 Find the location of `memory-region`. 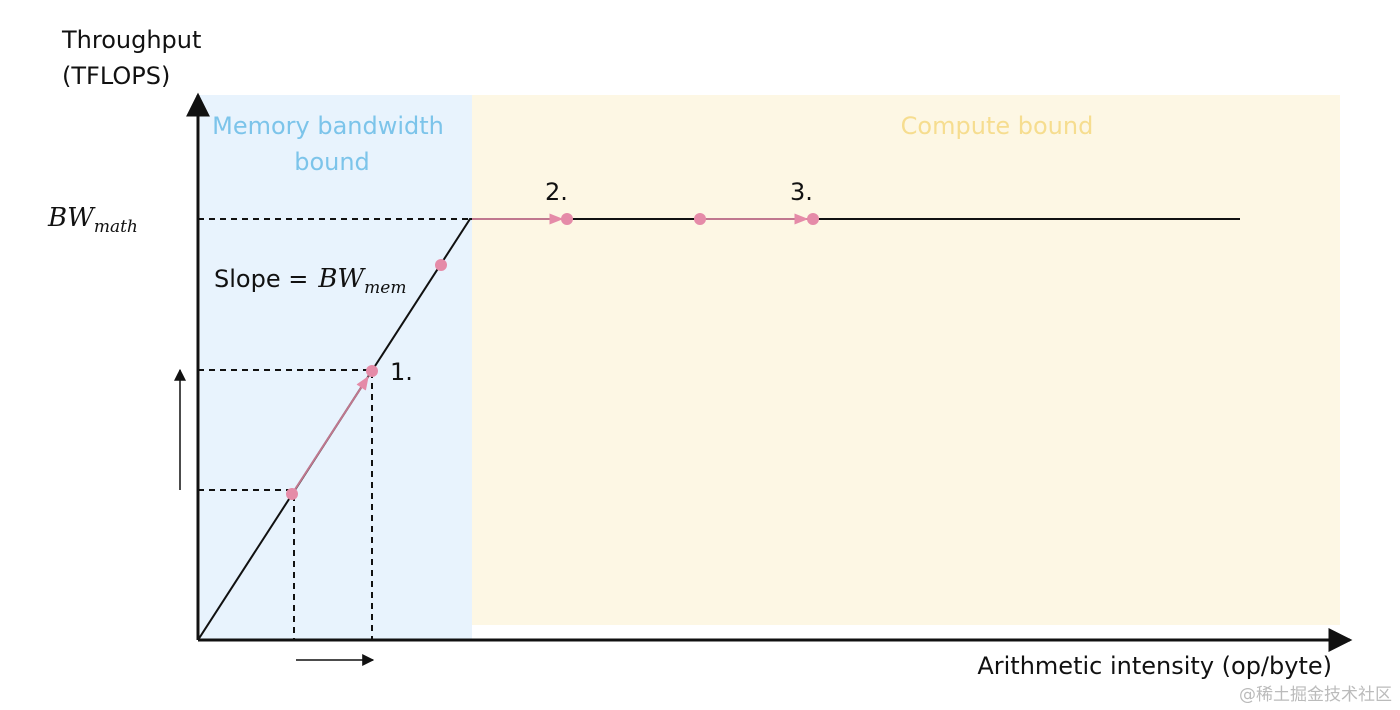

memory-region is located at coordinates (336, 367).